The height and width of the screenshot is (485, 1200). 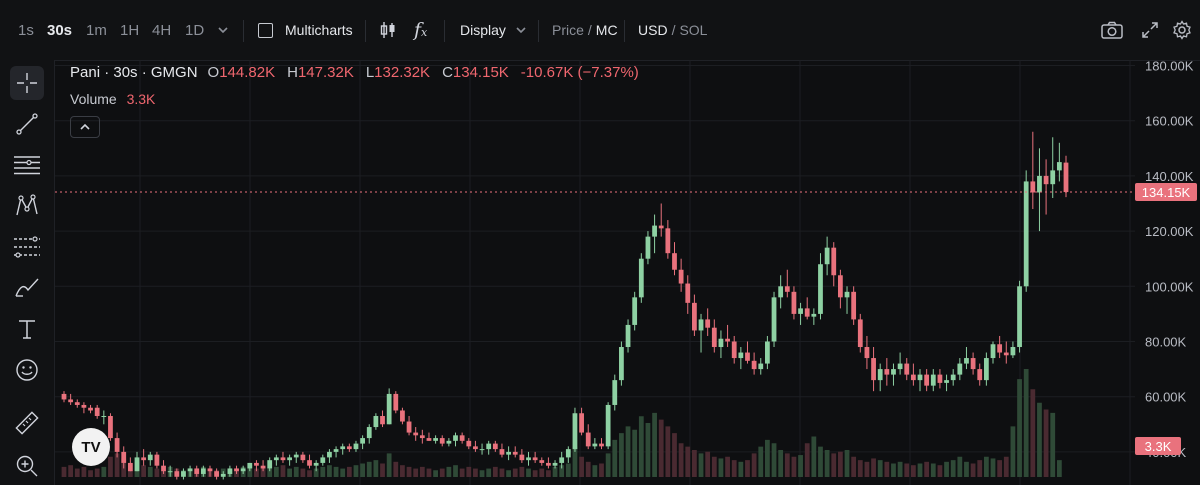 What do you see at coordinates (370, 72) in the screenshot?
I see `low-label: L` at bounding box center [370, 72].